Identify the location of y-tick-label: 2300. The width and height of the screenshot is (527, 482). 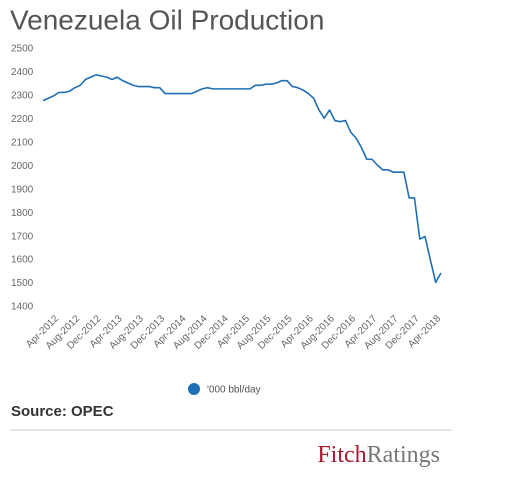
(22, 96).